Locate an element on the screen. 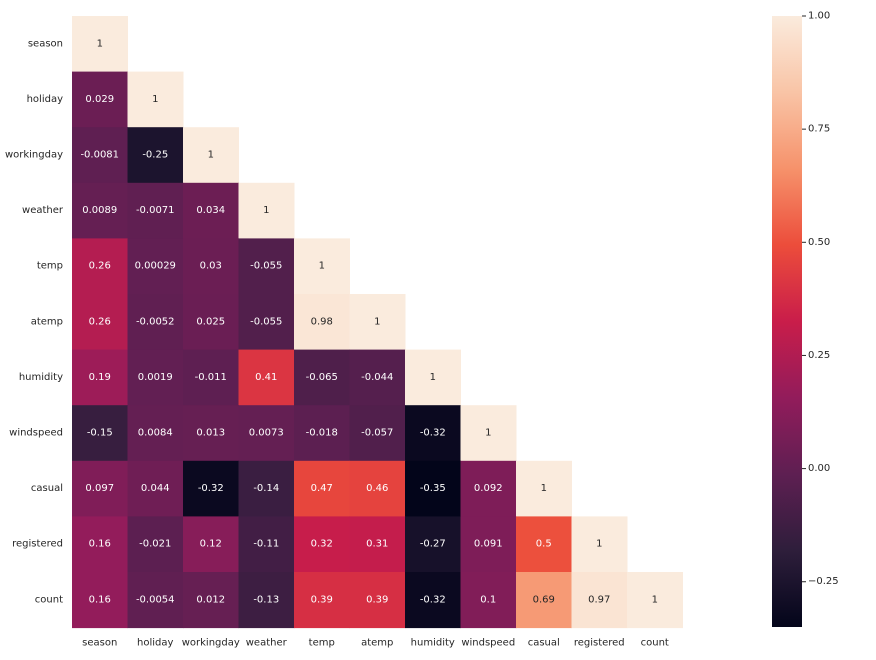 Image resolution: width=876 pixels, height=660 pixels. cell-value-label: -0.0054 is located at coordinates (155, 599).